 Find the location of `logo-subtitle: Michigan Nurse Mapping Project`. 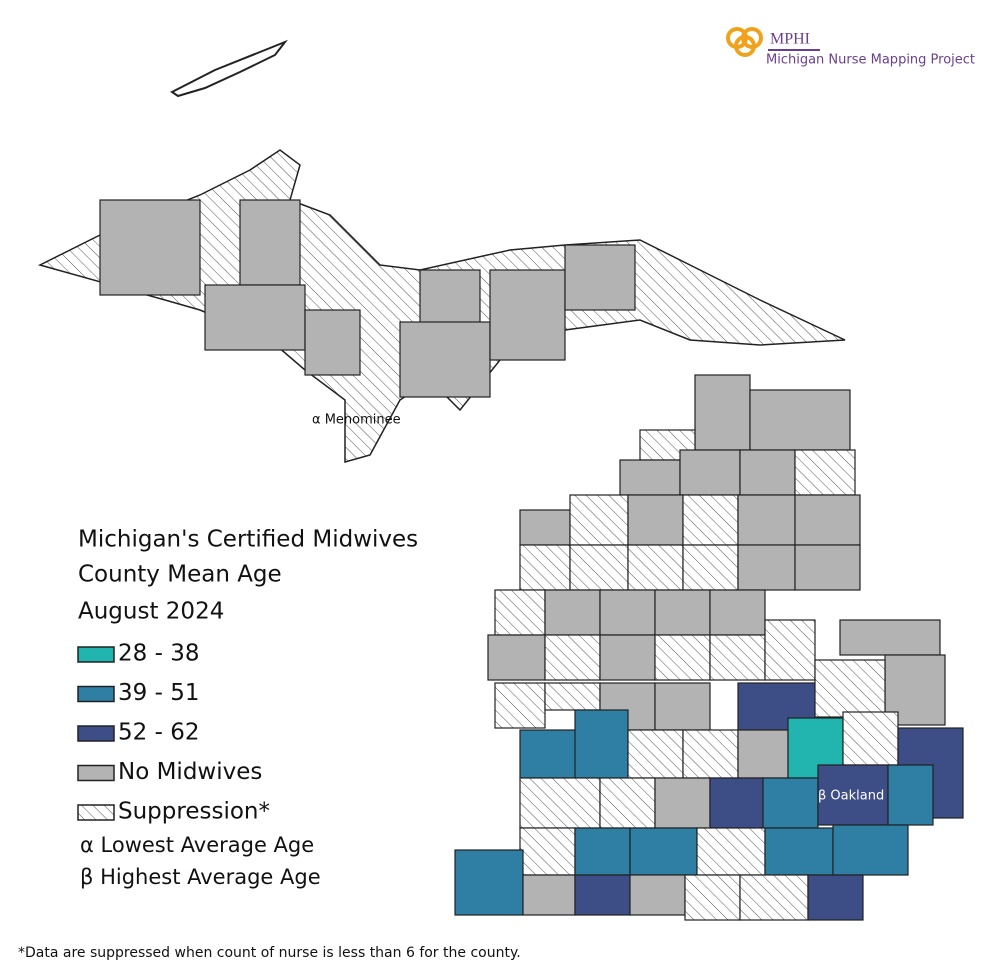

logo-subtitle: Michigan Nurse Mapping Project is located at coordinates (870, 60).